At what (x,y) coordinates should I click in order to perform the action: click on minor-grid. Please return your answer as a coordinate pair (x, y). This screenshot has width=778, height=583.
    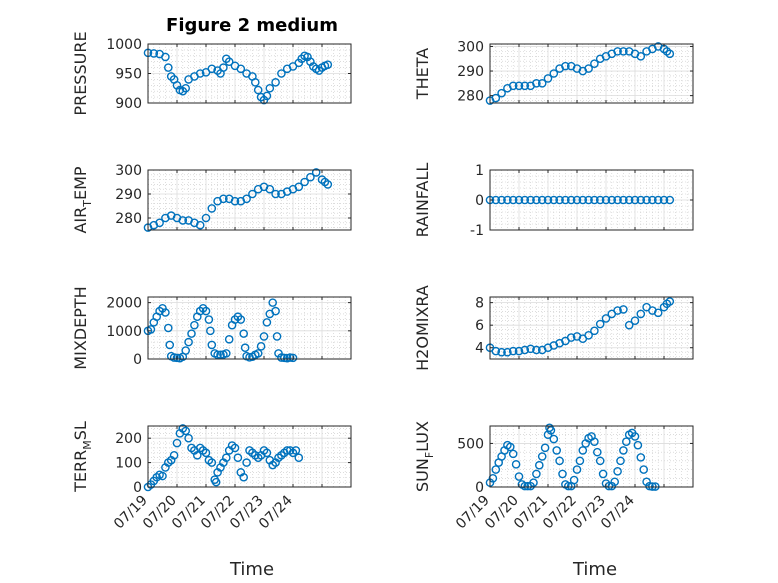
    Looking at the image, I should click on (591, 73).